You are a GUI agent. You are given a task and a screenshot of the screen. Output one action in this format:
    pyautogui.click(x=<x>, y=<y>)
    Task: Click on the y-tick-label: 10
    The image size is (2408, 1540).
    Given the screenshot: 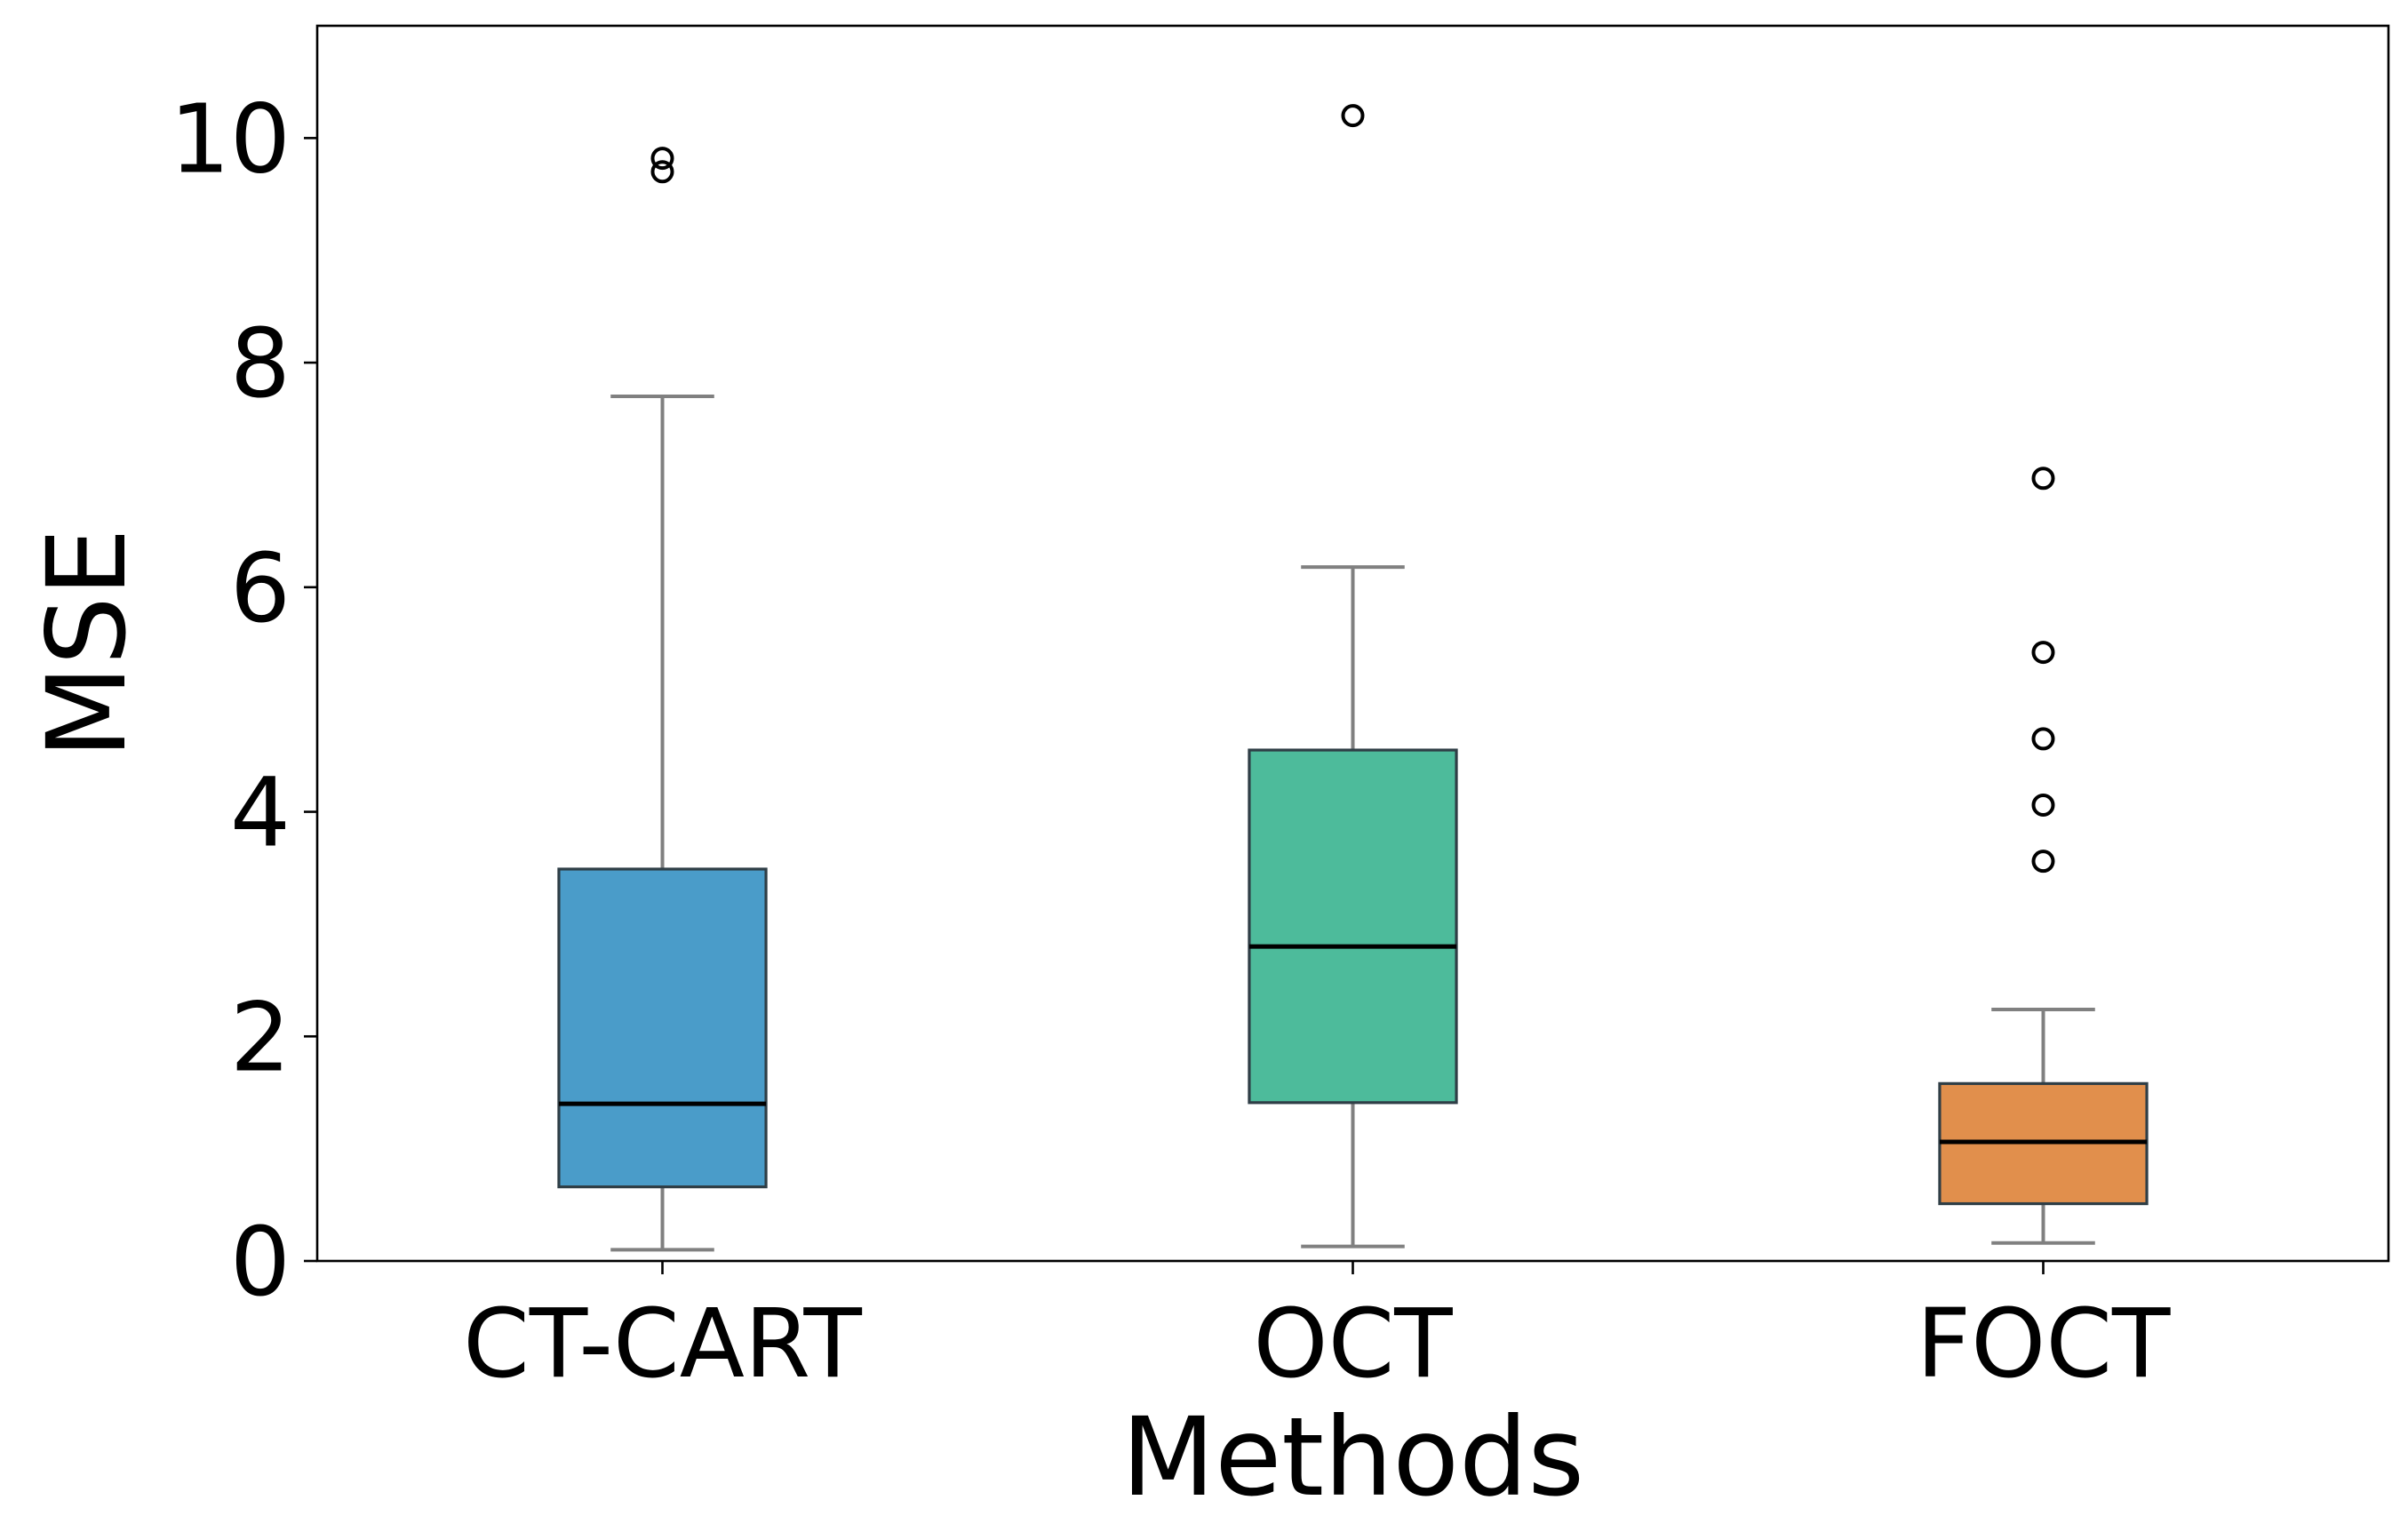 What is the action you would take?
    pyautogui.click(x=230, y=139)
    